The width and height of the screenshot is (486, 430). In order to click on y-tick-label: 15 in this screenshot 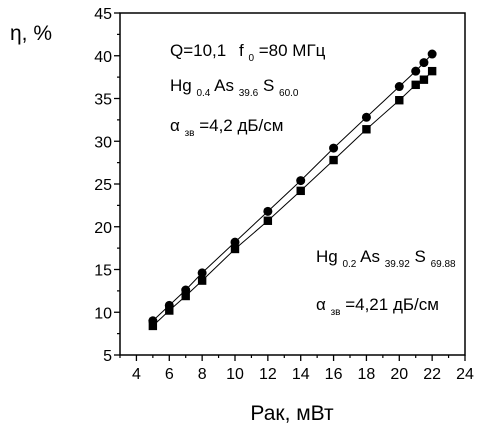, I will do `click(103, 271)`.